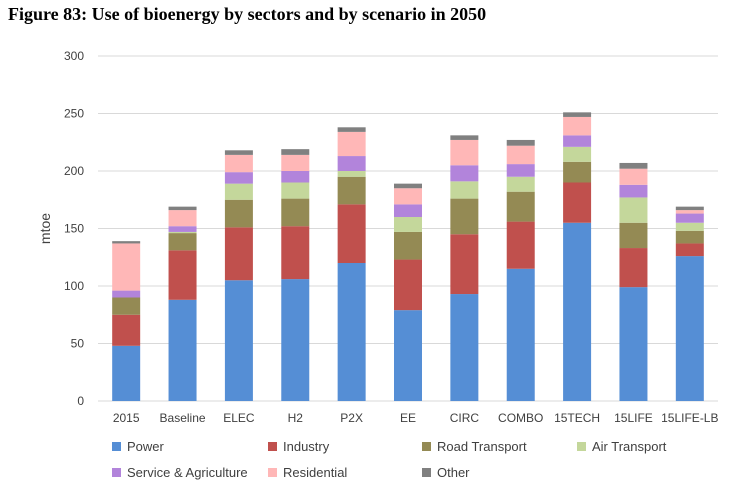 This screenshot has height=492, width=730. Describe the element at coordinates (306, 446) in the screenshot. I see `legend-label: Industry` at that location.